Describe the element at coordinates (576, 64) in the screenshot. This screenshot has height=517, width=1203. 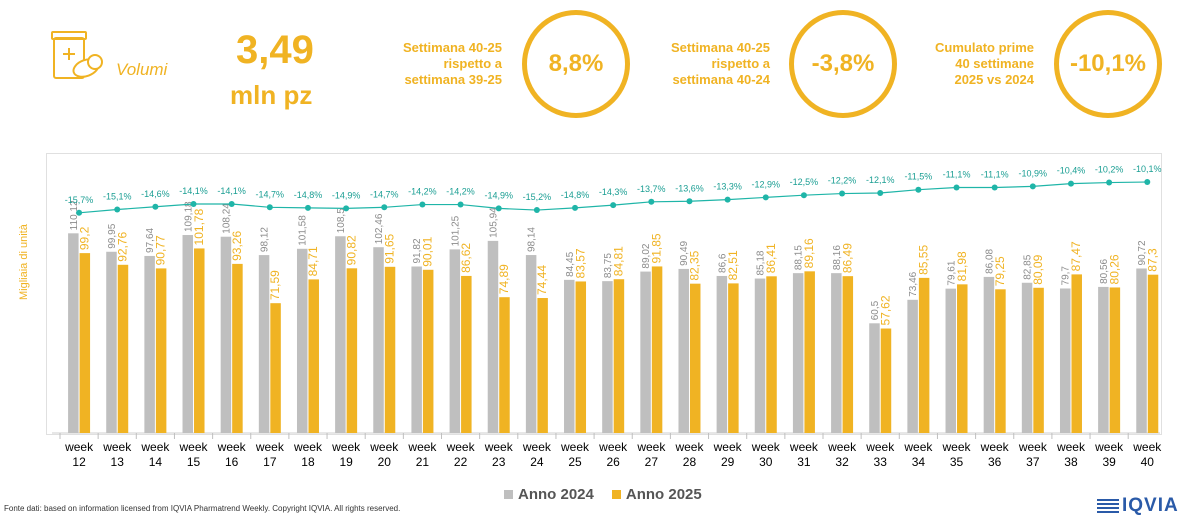
I see `kpi-circle-1: 8,8%` at that location.